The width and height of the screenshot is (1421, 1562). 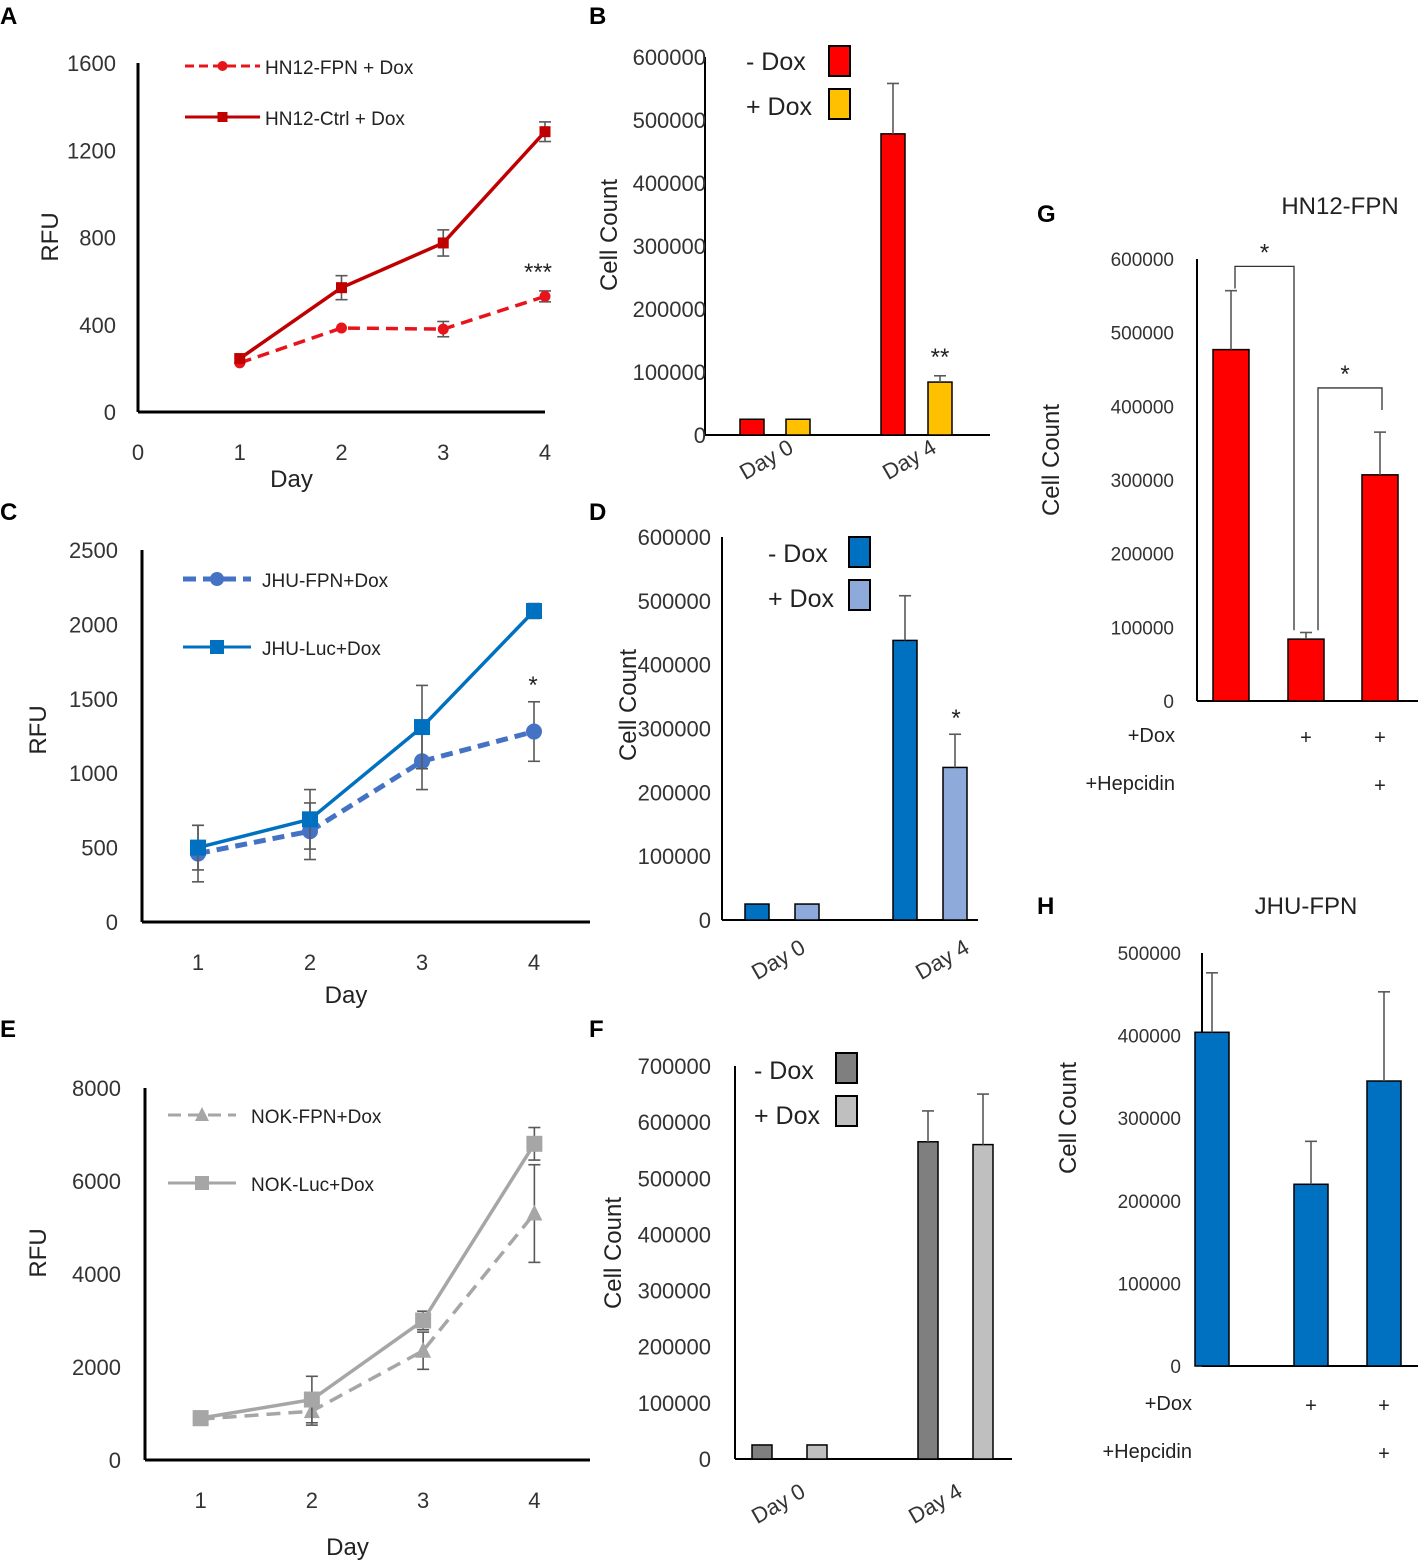 What do you see at coordinates (597, 16) in the screenshot?
I see `panel-letter: B` at bounding box center [597, 16].